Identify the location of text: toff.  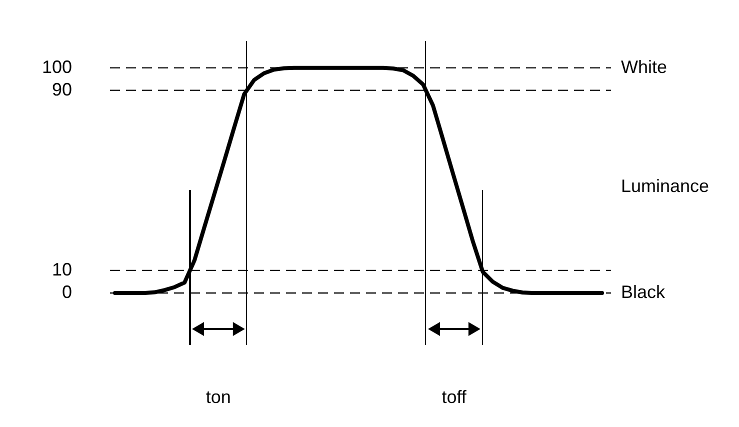
(454, 397).